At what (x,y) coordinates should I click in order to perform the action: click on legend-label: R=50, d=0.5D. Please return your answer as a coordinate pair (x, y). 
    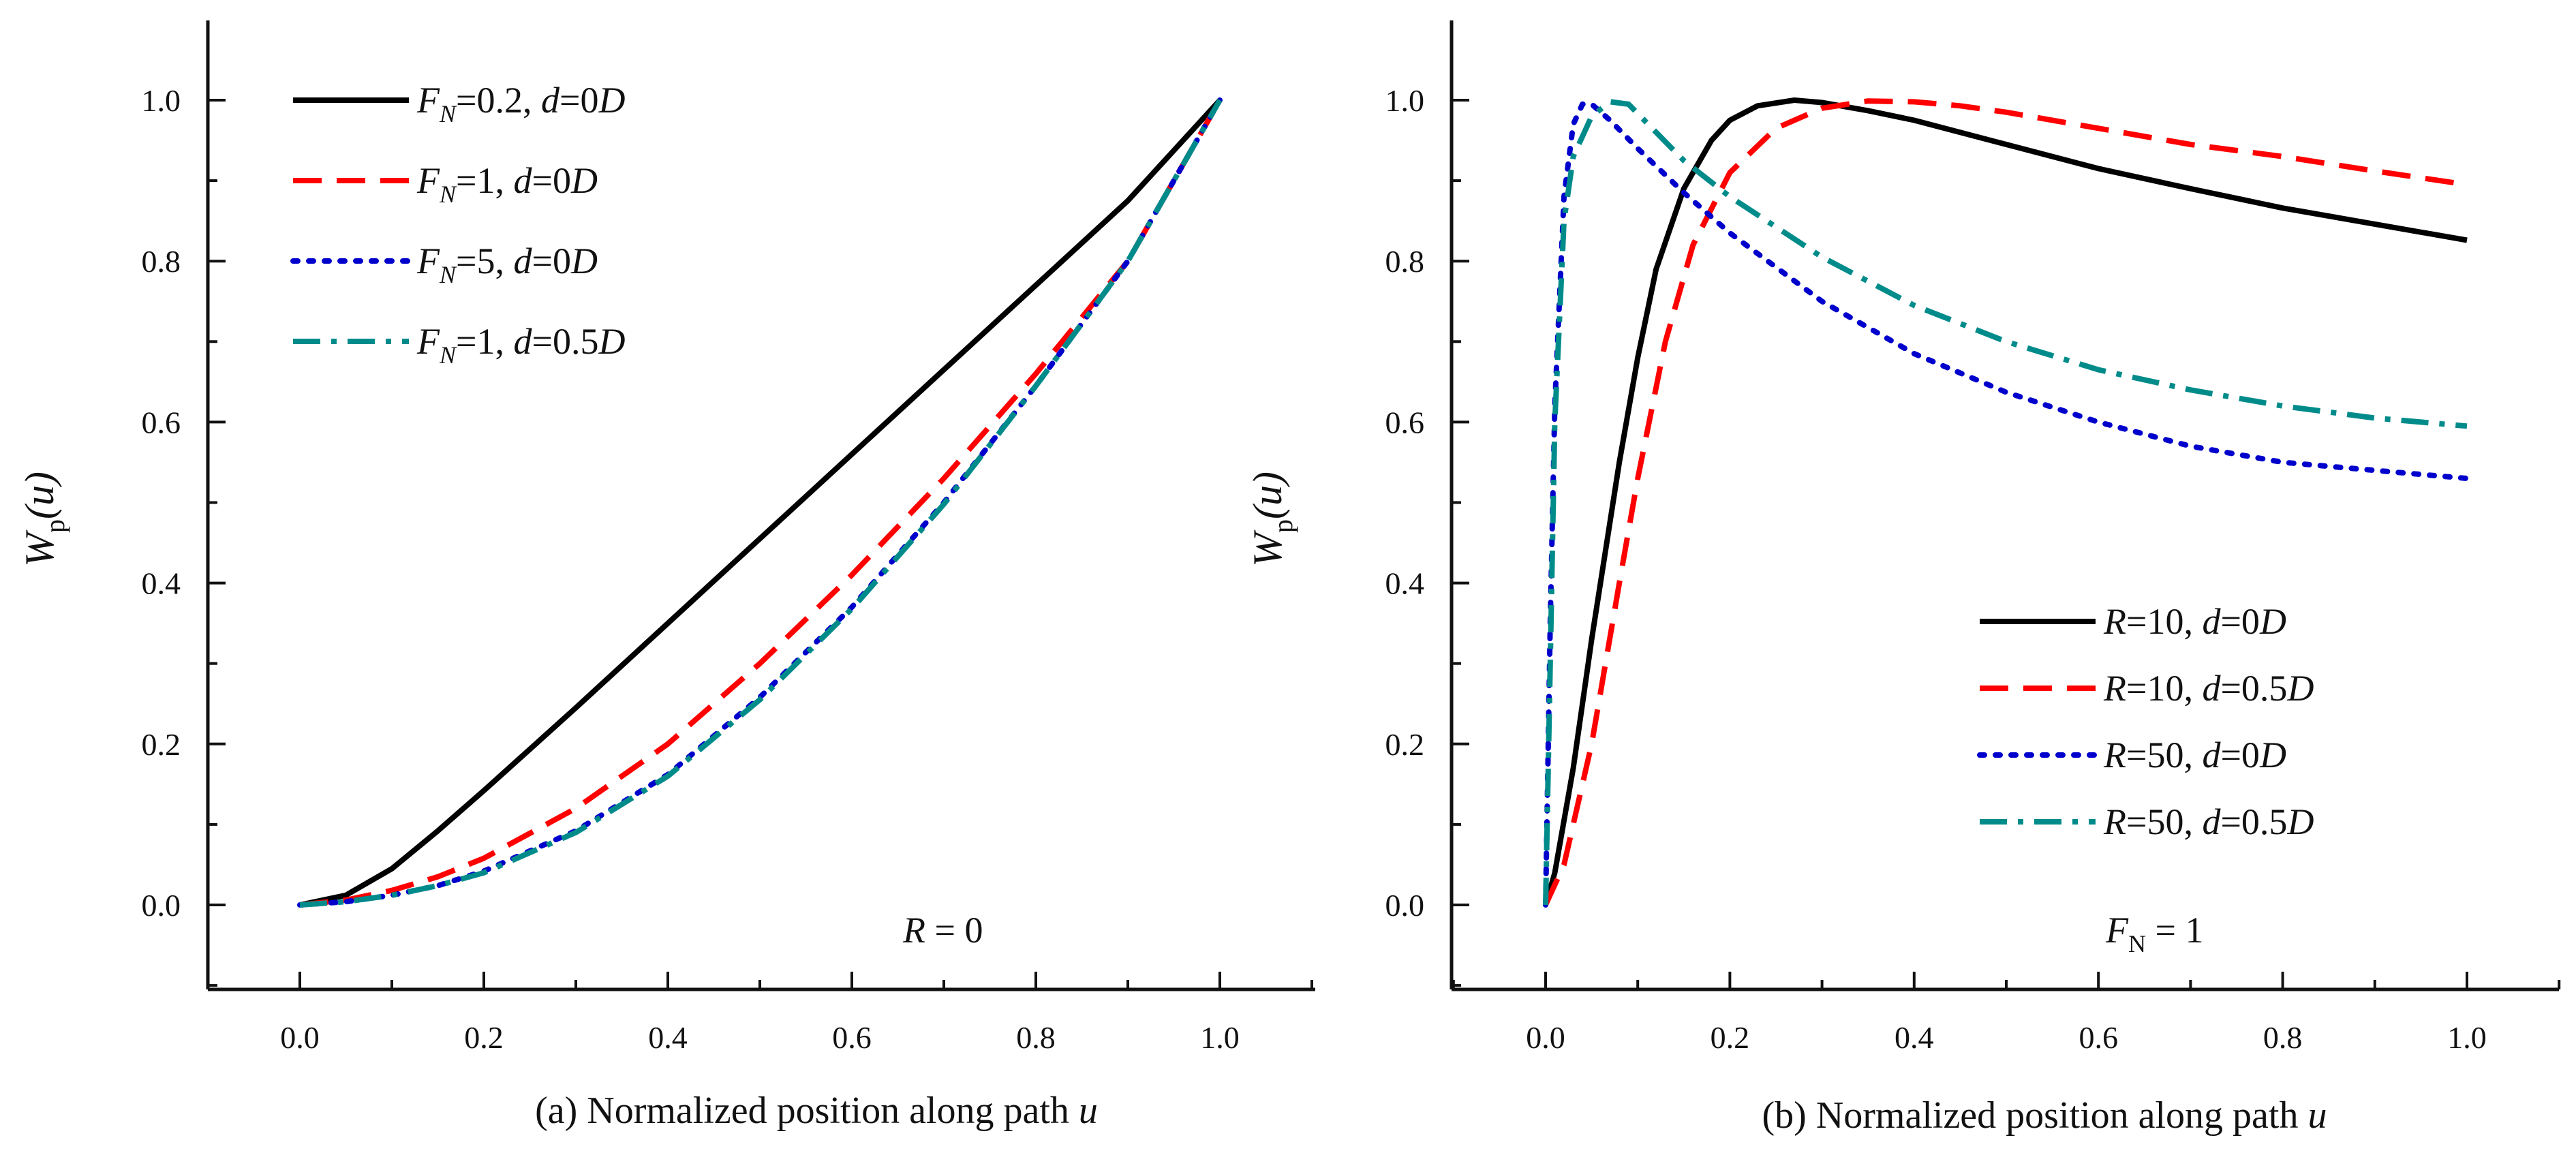
    Looking at the image, I should click on (2208, 821).